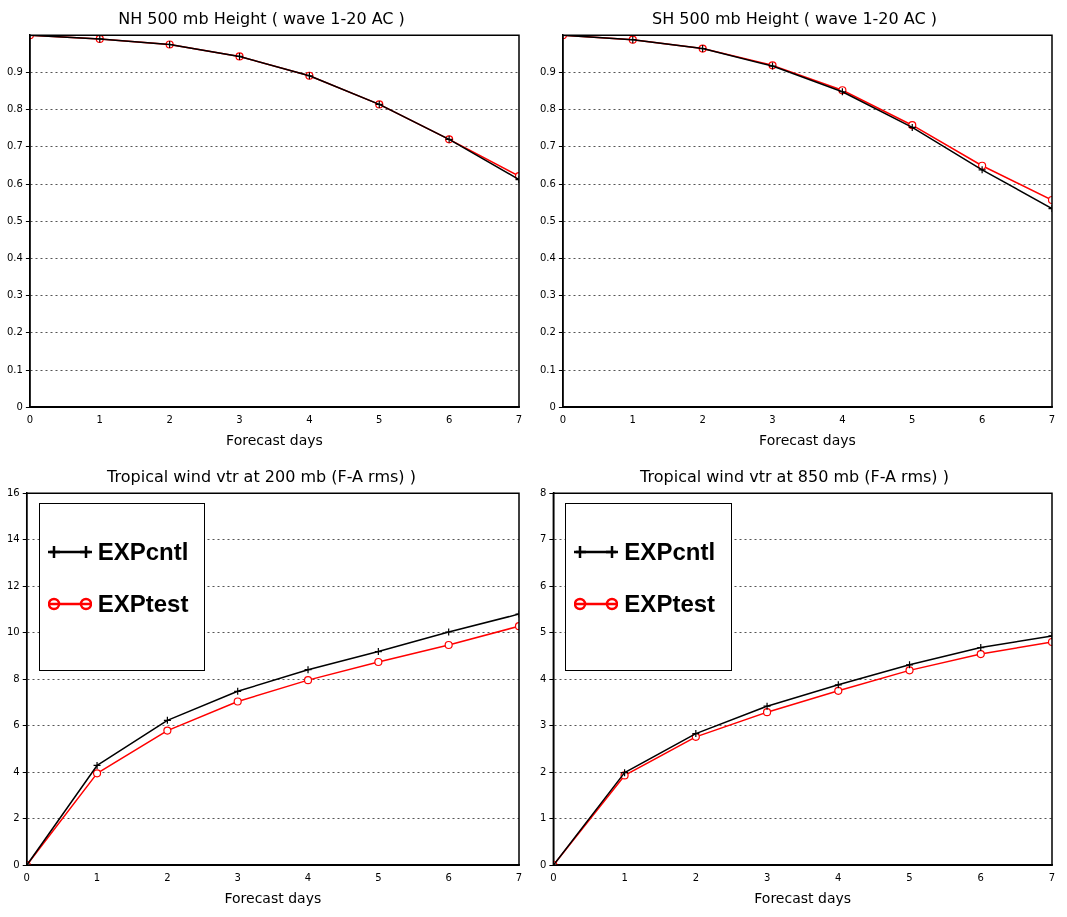 Image resolution: width=1067 pixels, height=917 pixels. I want to click on chart-title: Tropical wind vtr at 850 mb (F-A rms) ), so click(794, 476).